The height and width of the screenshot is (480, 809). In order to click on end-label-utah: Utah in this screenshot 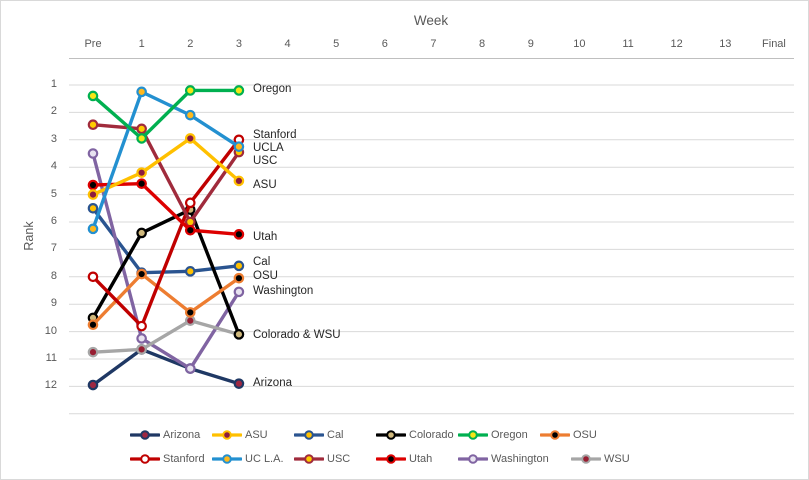, I will do `click(265, 236)`.